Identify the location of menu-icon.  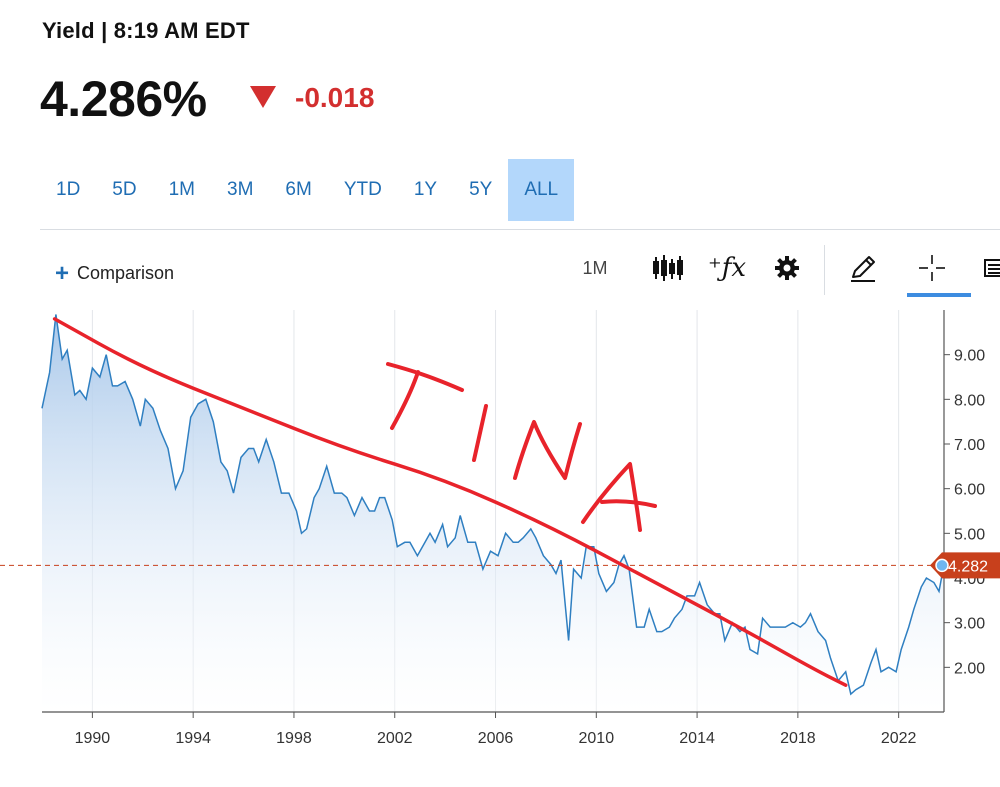
(992, 268).